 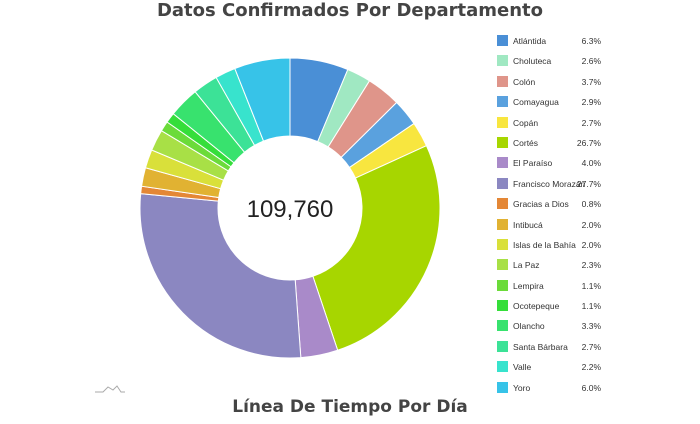 What do you see at coordinates (588, 142) in the screenshot?
I see `legend-value: 26.7%` at bounding box center [588, 142].